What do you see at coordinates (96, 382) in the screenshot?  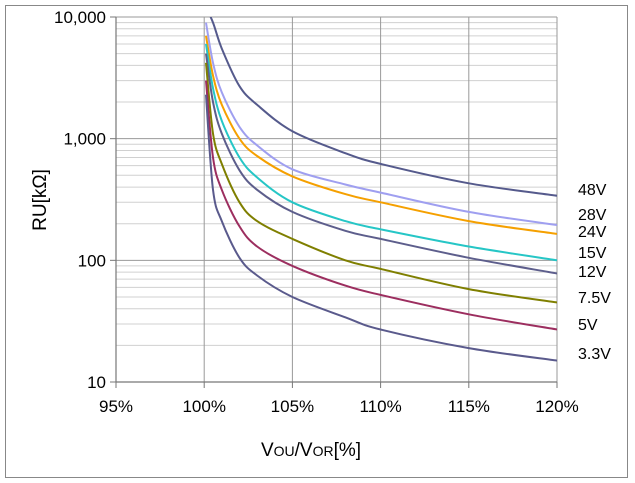 I see `y-tick-label: 10` at bounding box center [96, 382].